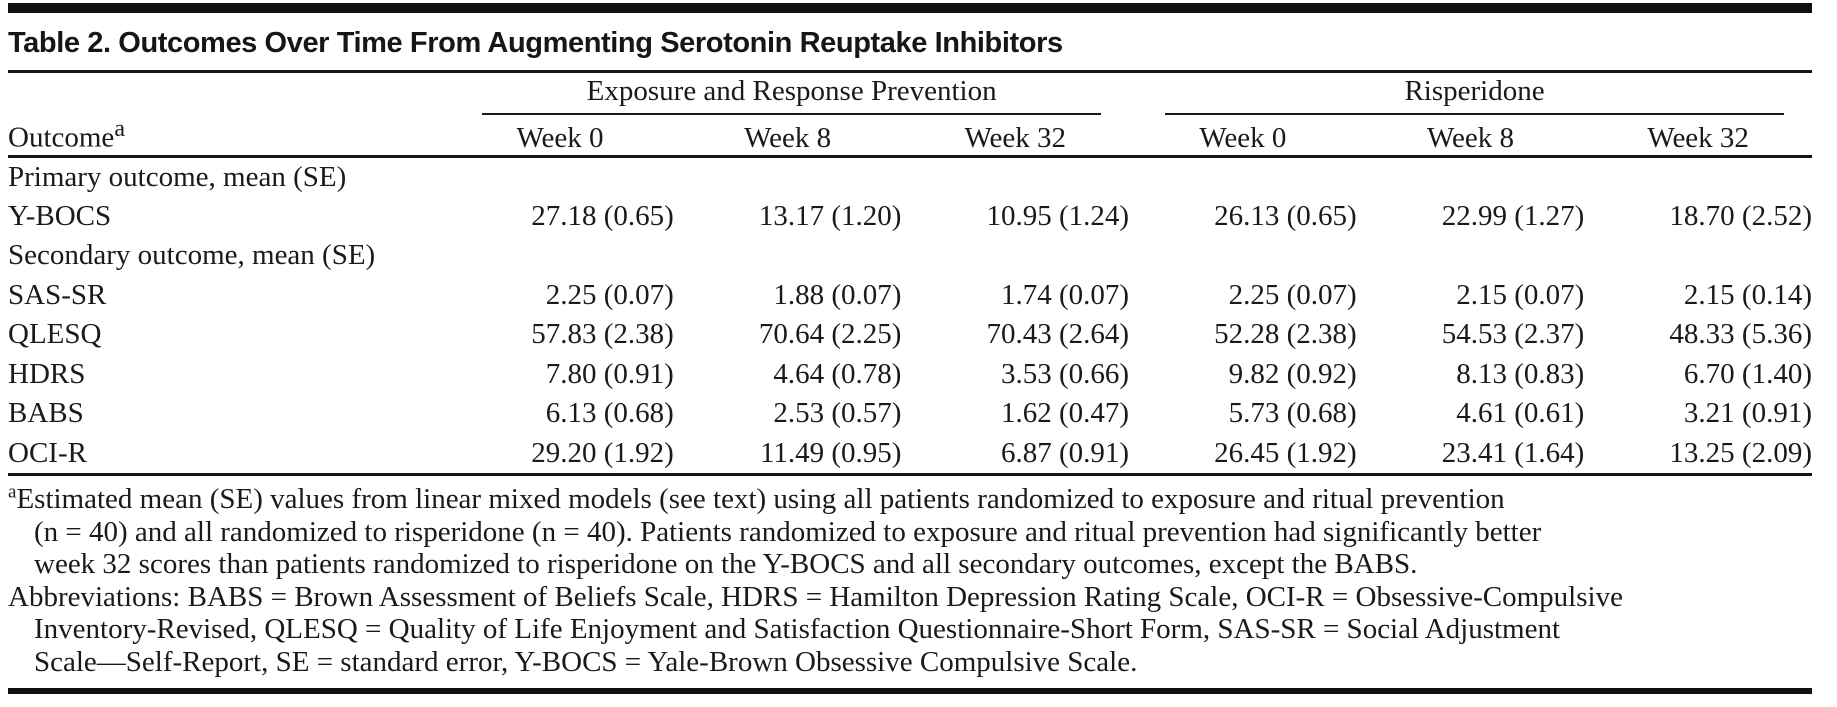 The width and height of the screenshot is (1837, 707). I want to click on column-header-week8-risp: Week 8, so click(1470, 136).